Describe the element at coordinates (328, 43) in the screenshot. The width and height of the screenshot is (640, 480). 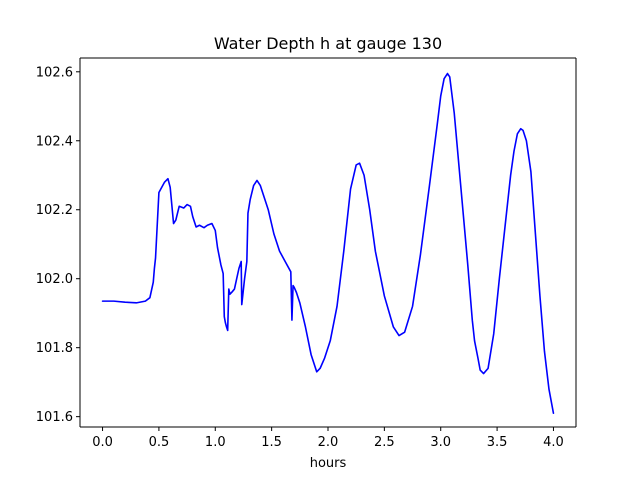
I see `chart-title: Water Depth h at gauge 130` at that location.